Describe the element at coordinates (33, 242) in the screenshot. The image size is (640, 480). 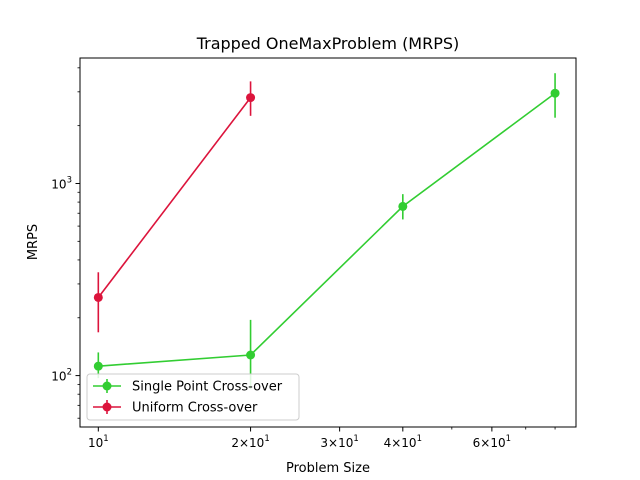
I see `y-axis-label: MRPS` at that location.